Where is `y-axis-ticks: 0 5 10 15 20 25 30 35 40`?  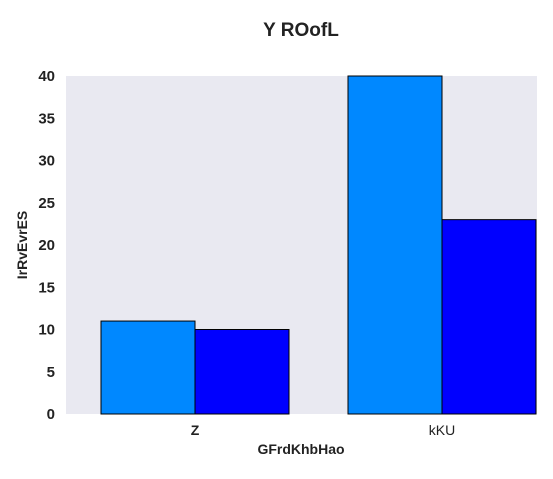 y-axis-ticks: 0 5 10 15 20 25 30 35 40 is located at coordinates (46, 245).